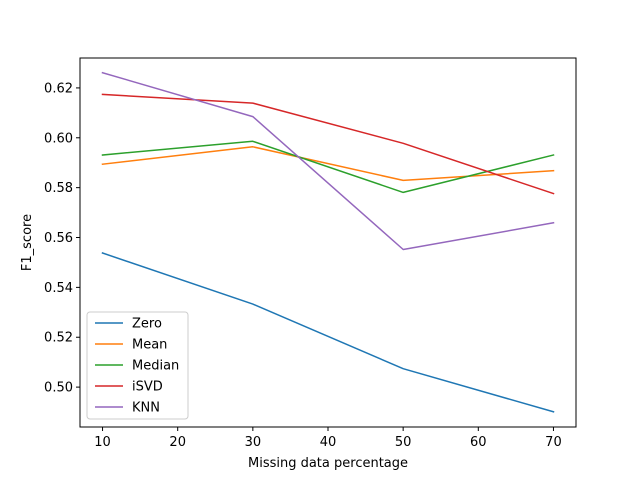  What do you see at coordinates (58, 88) in the screenshot?
I see `y-tick-label: 0.62` at bounding box center [58, 88].